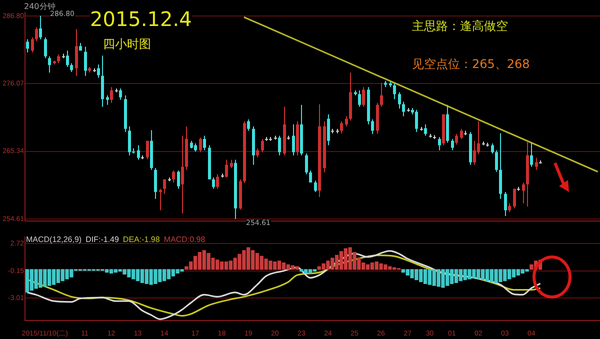  Describe the element at coordinates (102, 239) in the screenshot. I see `text: DIF:-1.49` at that location.